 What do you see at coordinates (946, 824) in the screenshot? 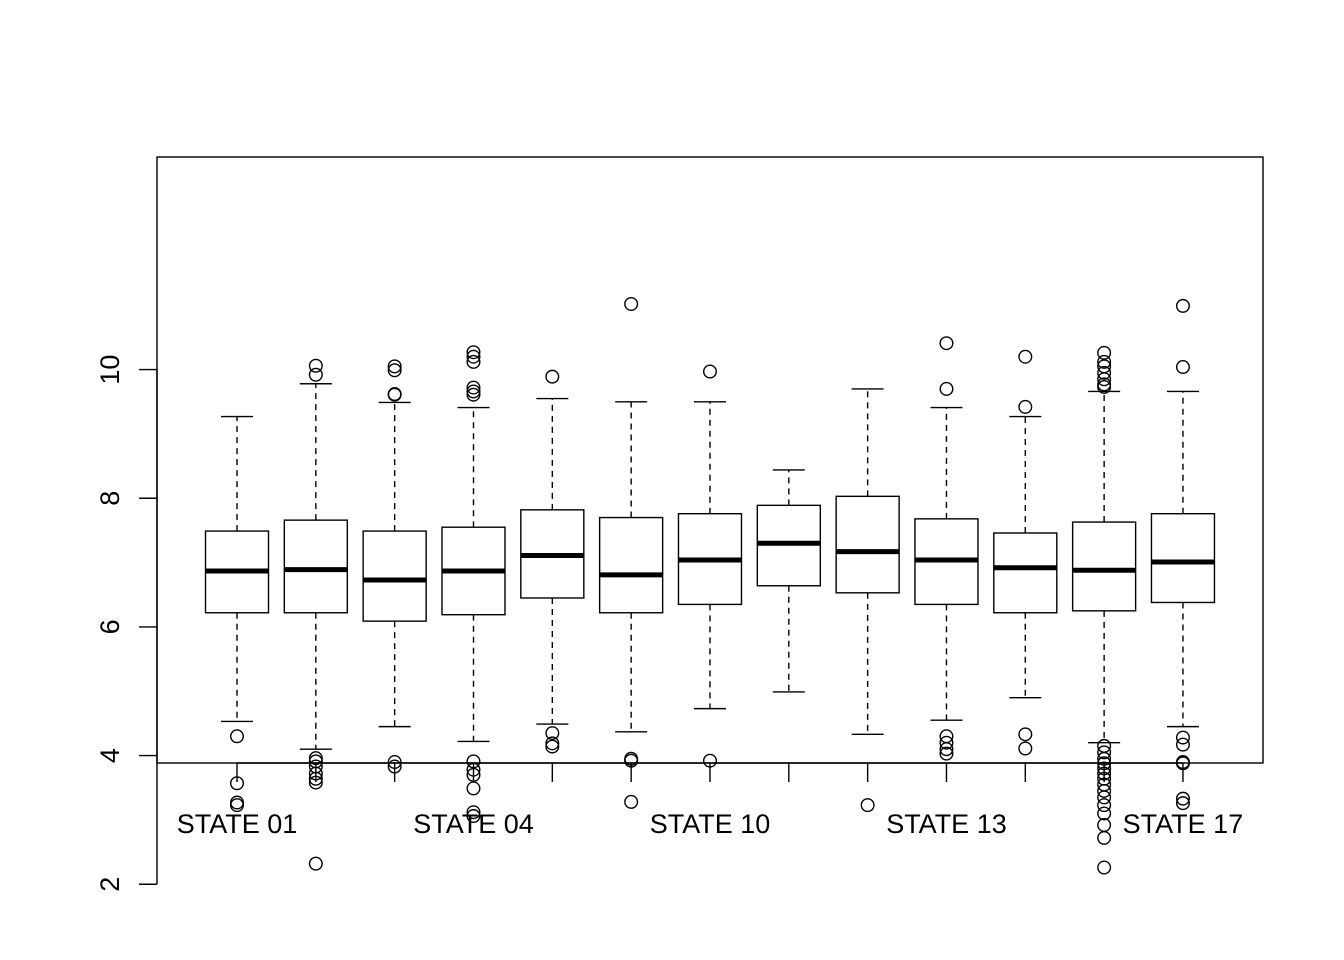
I see `x-tick-label: STATE 13` at bounding box center [946, 824].